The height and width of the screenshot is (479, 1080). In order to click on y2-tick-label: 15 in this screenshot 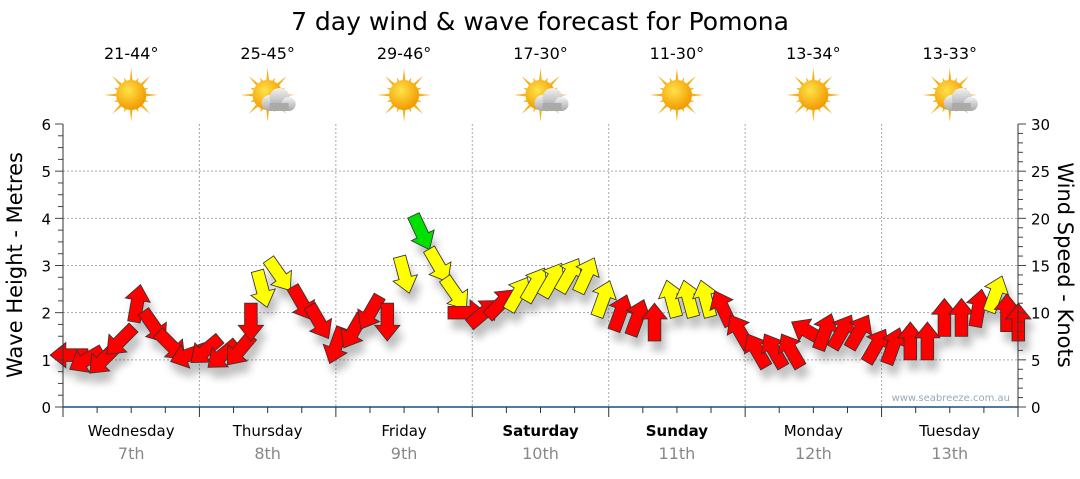, I will do `click(1040, 267)`.